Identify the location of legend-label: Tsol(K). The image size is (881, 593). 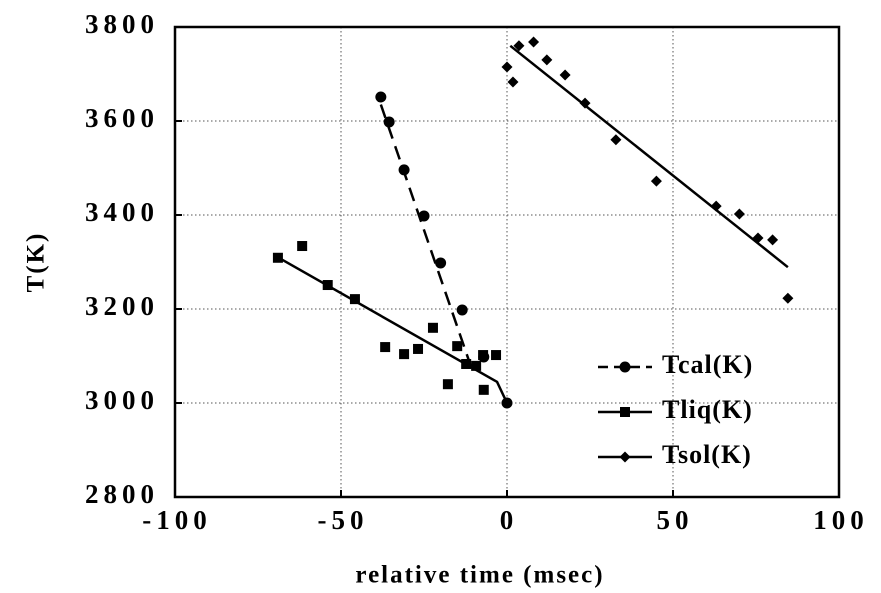
(707, 454).